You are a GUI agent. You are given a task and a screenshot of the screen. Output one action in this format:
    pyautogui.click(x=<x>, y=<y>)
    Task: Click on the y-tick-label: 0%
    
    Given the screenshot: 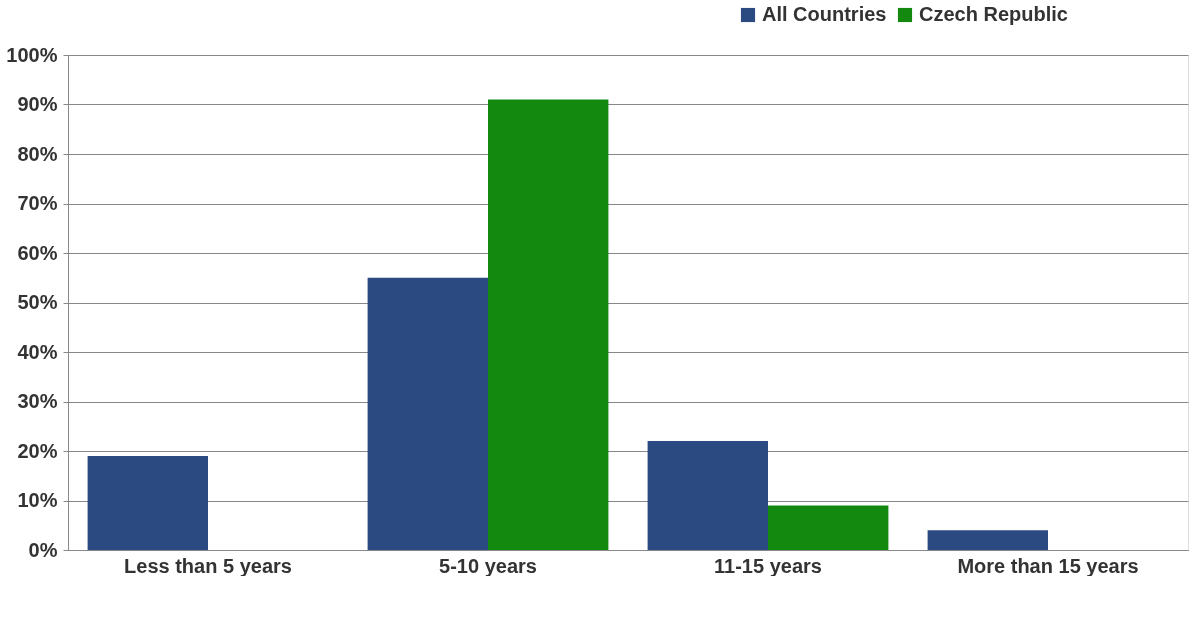 What is the action you would take?
    pyautogui.click(x=43, y=549)
    